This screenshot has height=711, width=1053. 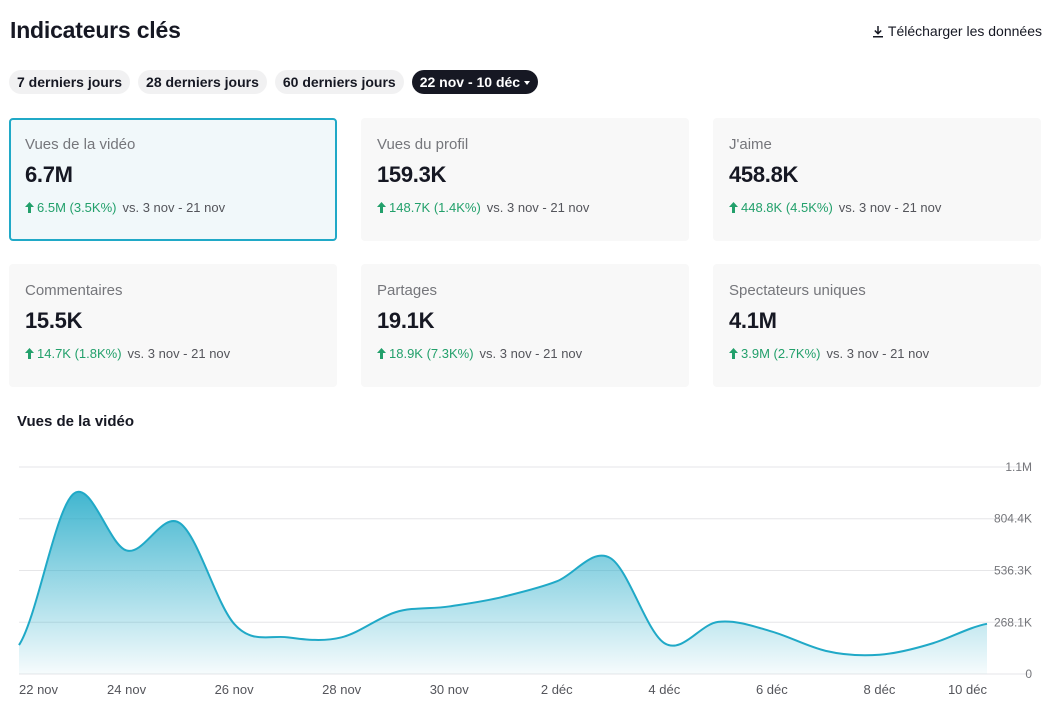 I want to click on metric-label: Vues du profil, so click(x=423, y=144).